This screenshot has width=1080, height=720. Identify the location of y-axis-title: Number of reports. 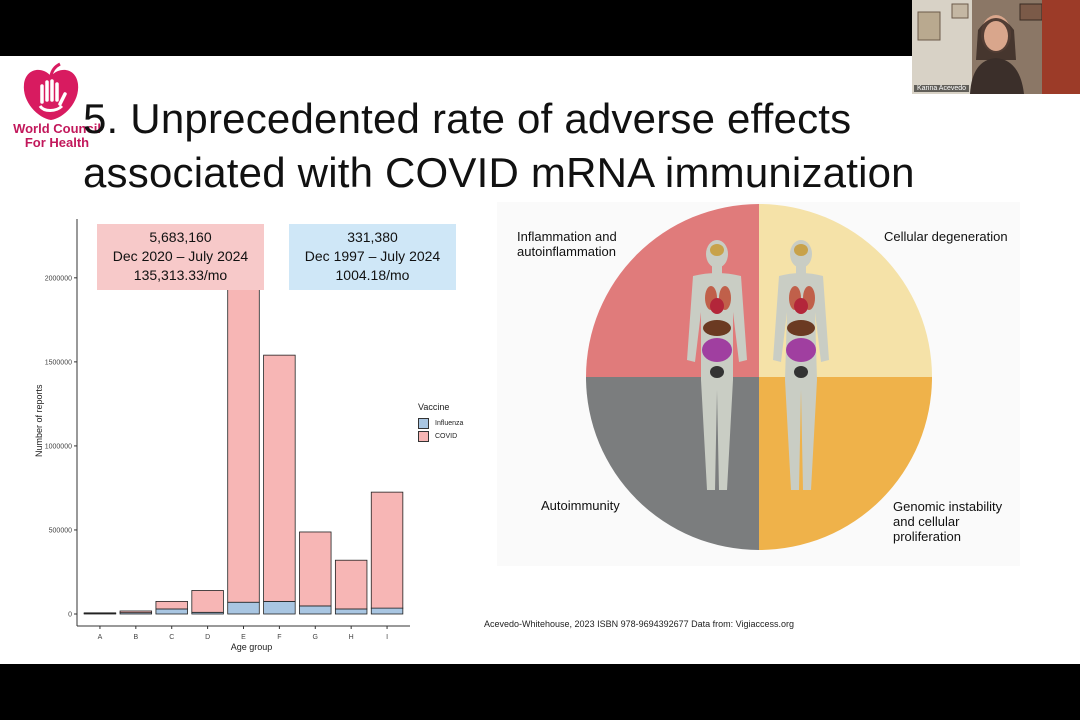
(39, 420).